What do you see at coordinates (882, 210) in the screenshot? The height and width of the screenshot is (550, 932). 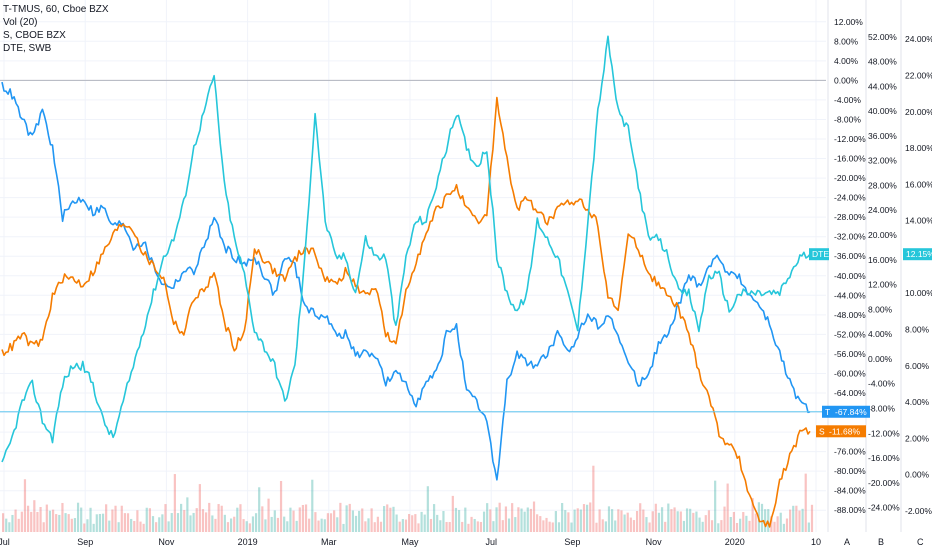 I see `axis-b-tick: 24.00%` at bounding box center [882, 210].